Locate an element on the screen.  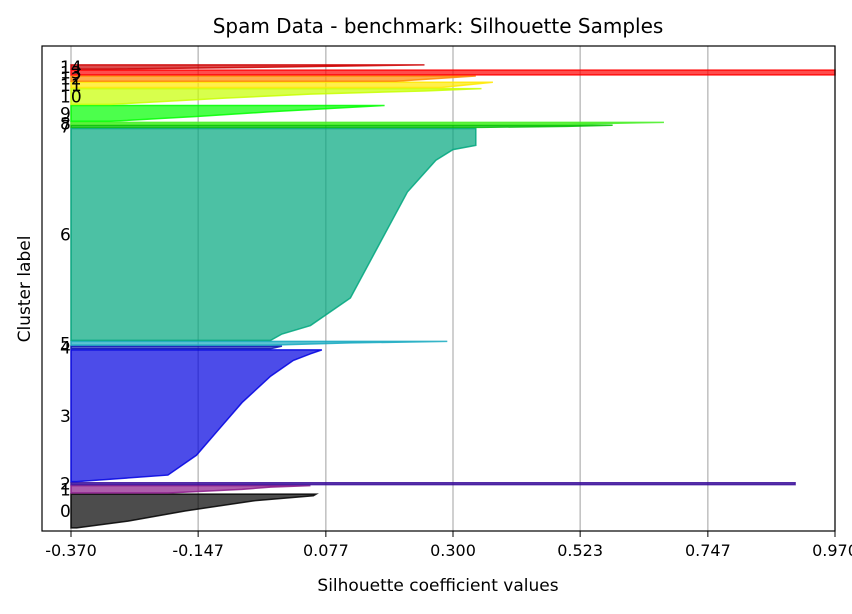
cluster-3-label: 3 is located at coordinates (65, 417).